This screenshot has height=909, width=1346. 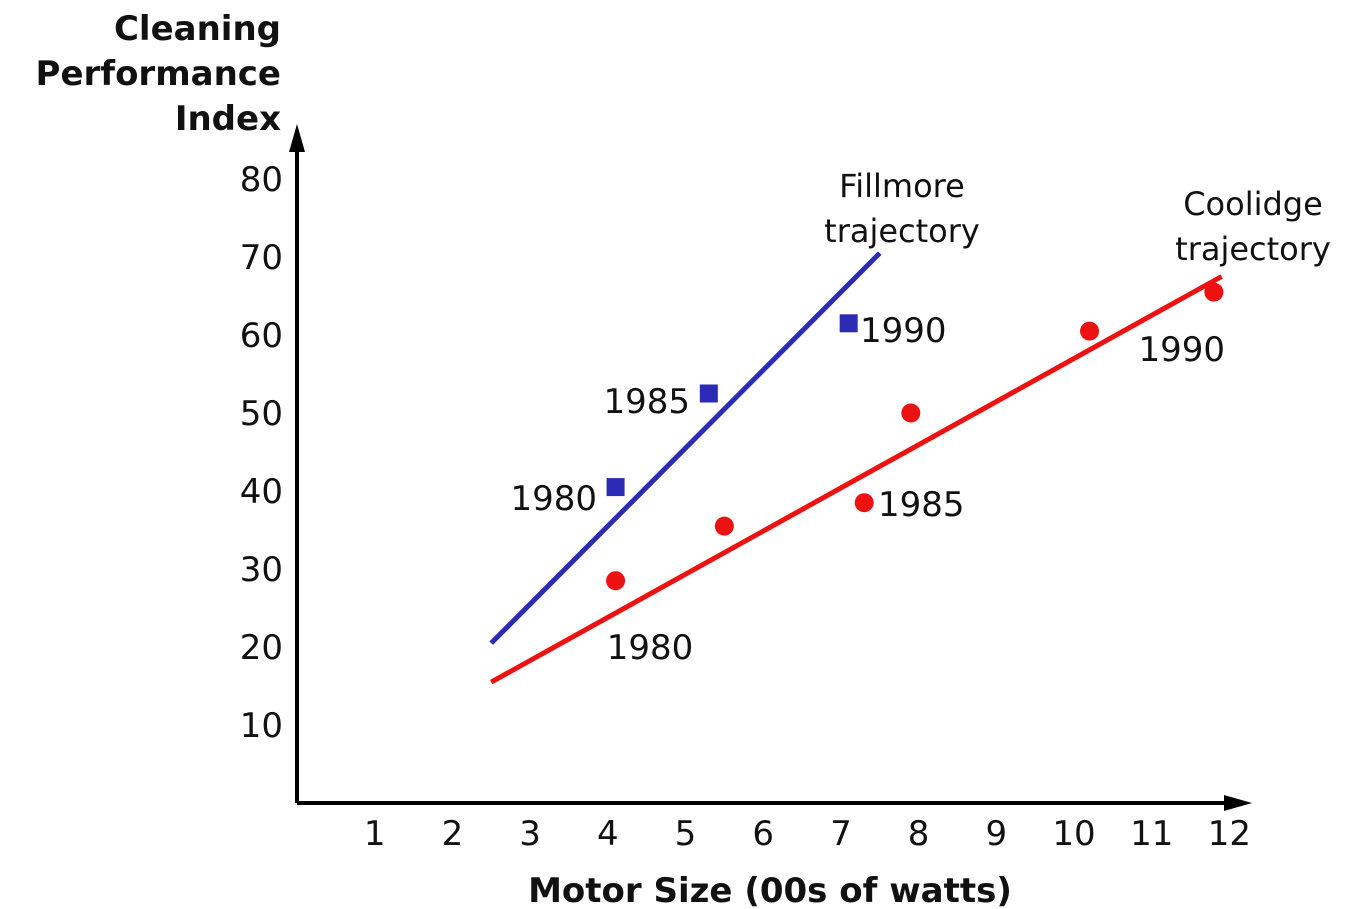 I want to click on y-tick-label: 40, so click(x=261, y=492).